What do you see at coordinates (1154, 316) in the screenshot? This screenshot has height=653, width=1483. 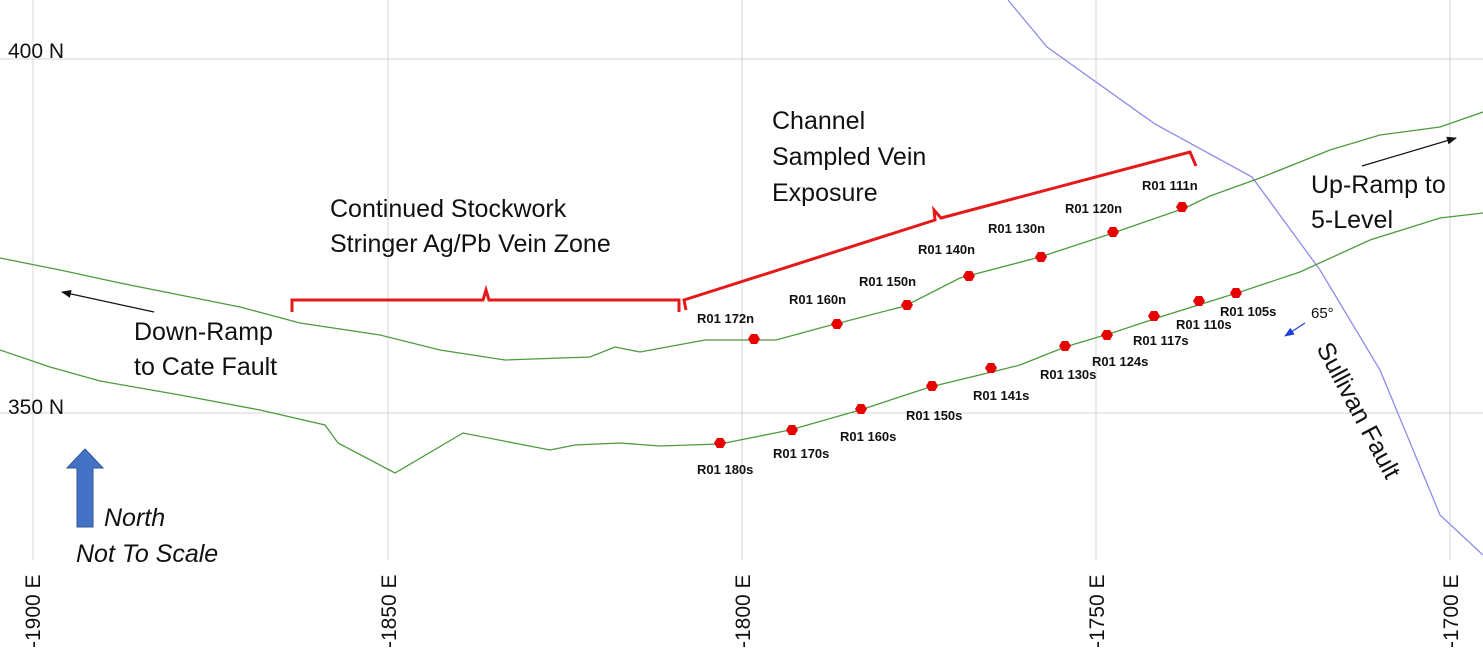 I see `sample-point-s117` at bounding box center [1154, 316].